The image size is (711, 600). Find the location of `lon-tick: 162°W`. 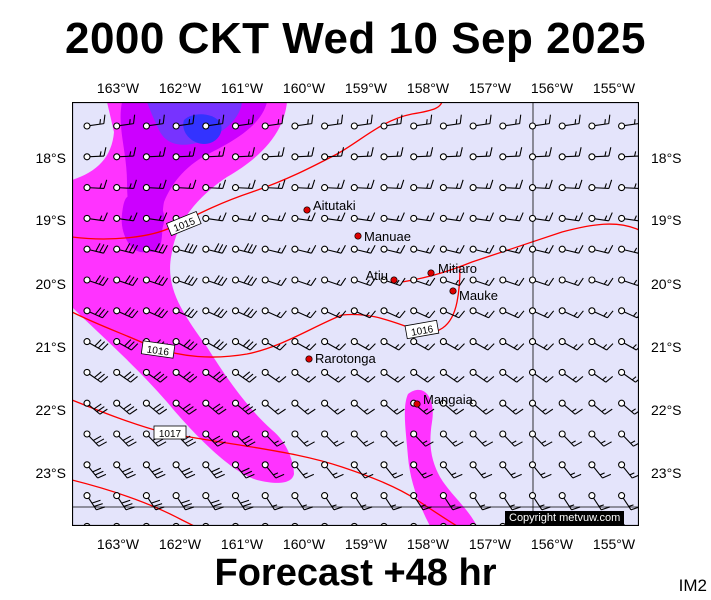

lon-tick: 162°W is located at coordinates (180, 88).